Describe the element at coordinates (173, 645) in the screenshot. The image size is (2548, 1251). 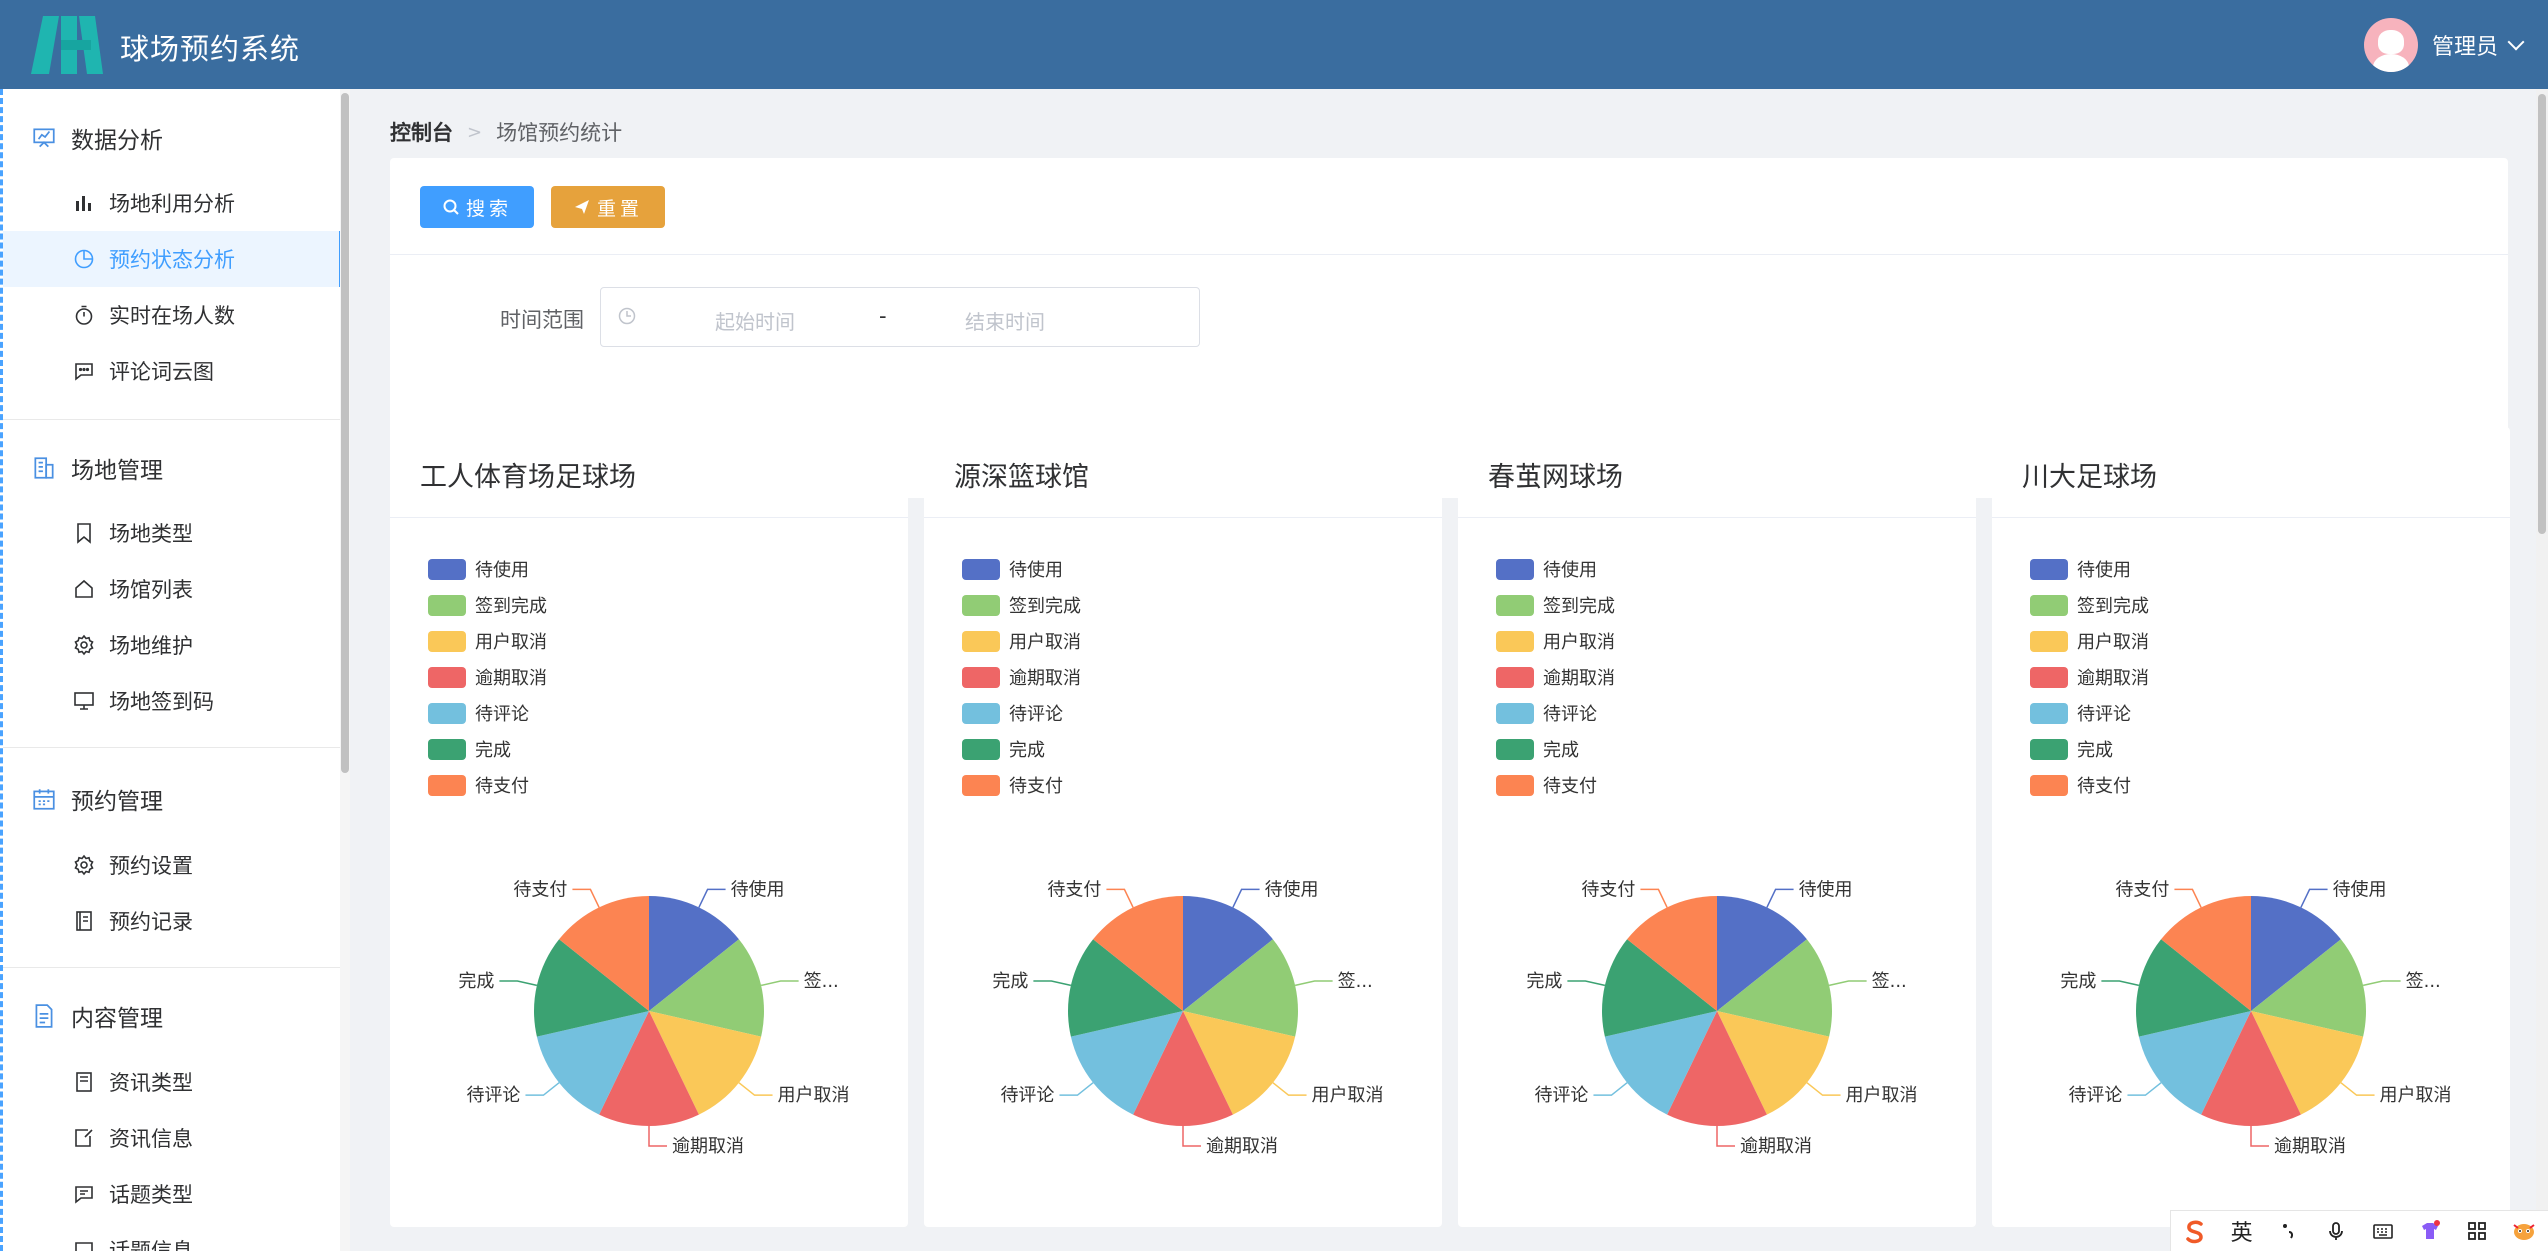
I see `sidebar-item-venue-maintenance: 场地维护` at that location.